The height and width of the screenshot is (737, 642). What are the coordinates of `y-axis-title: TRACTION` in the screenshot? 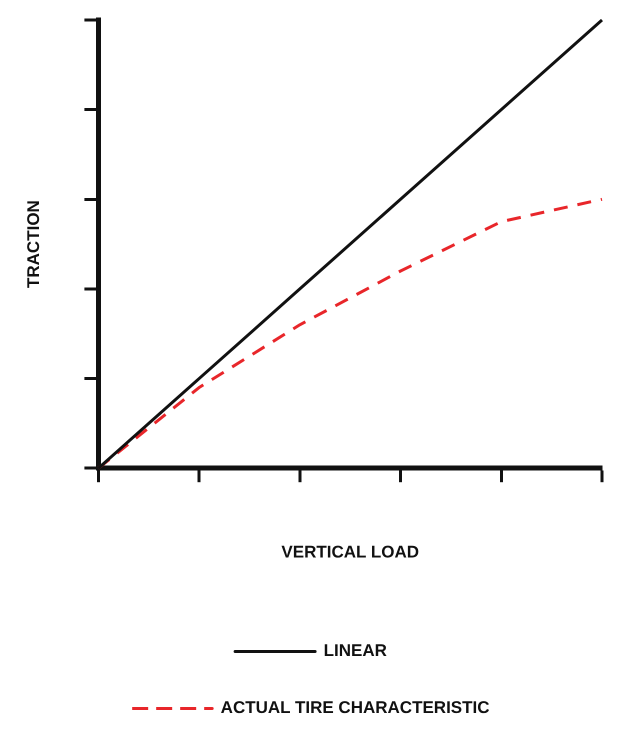 It's located at (33, 244).